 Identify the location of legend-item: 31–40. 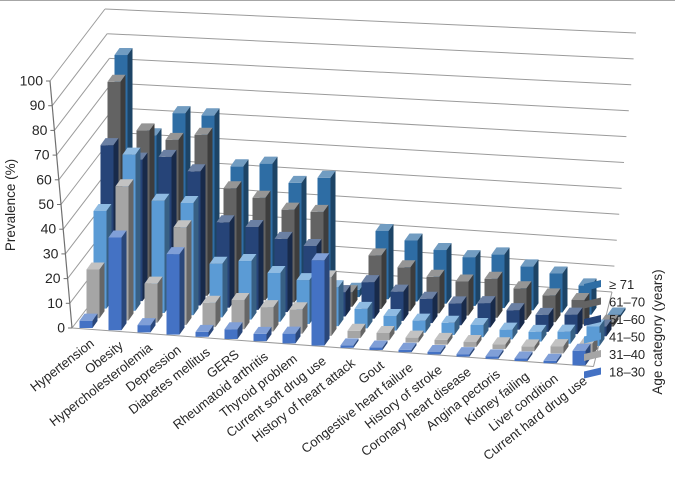
(614, 354).